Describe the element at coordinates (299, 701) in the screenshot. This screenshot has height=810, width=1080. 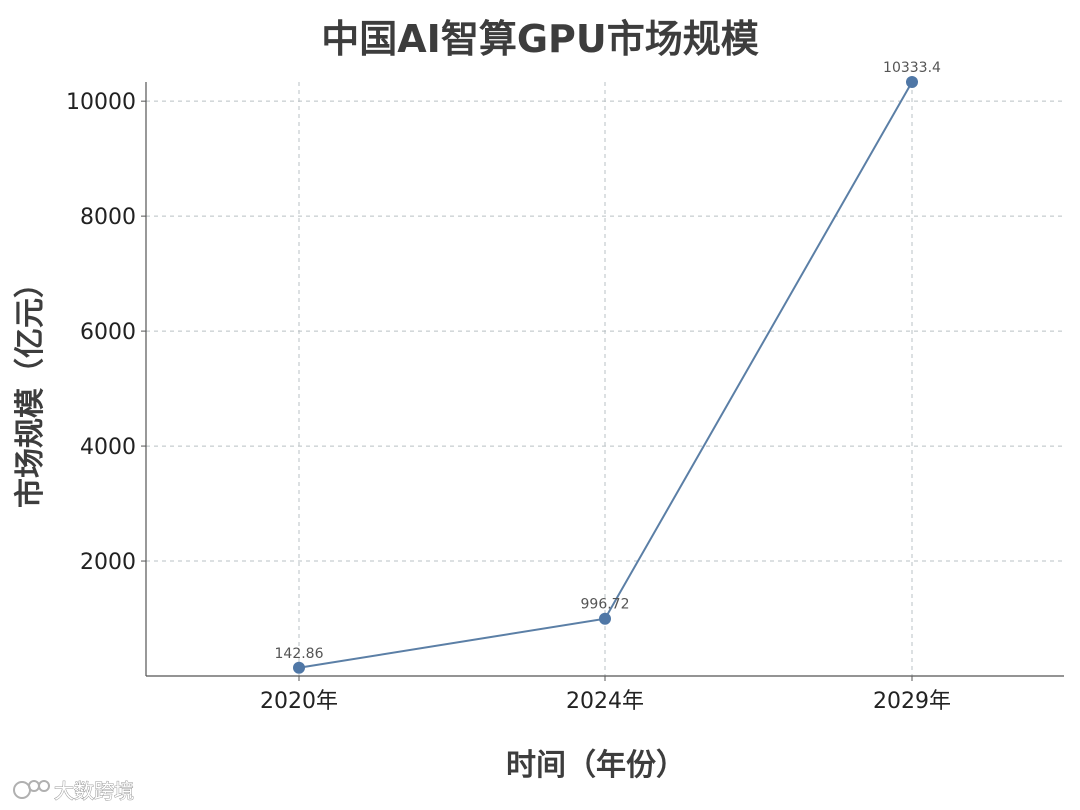
I see `x-tick-label: 2020年` at that location.